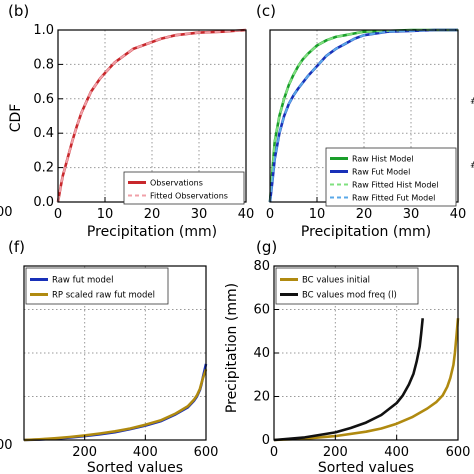  Describe the element at coordinates (103, 296) in the screenshot. I see `legend-label-p2-1: RP scaled raw fut model` at that location.